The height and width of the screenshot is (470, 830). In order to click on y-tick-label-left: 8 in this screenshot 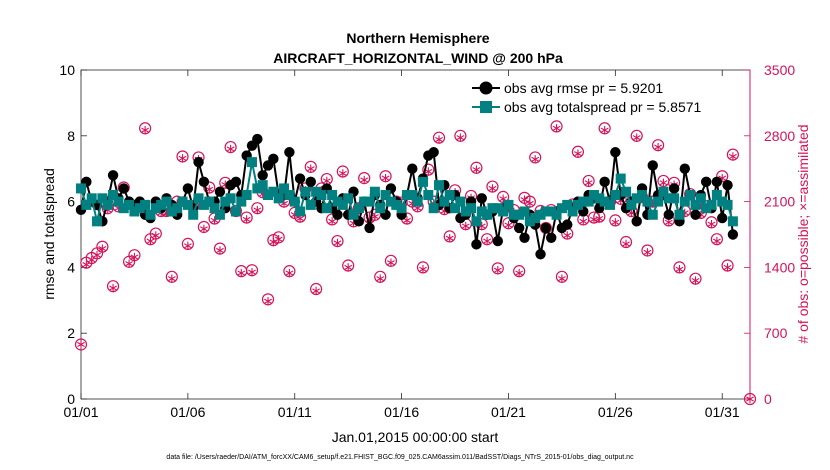, I will do `click(71, 136)`.